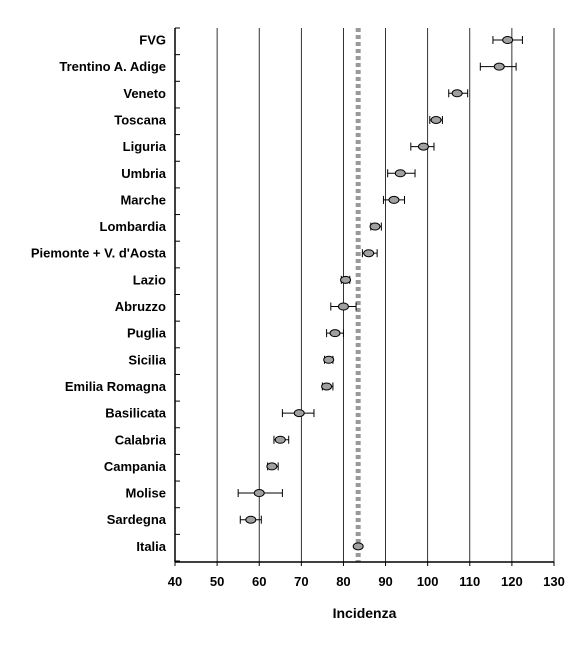 Image resolution: width=576 pixels, height=645 pixels. What do you see at coordinates (175, 581) in the screenshot?
I see `x-tick-label: 40` at bounding box center [175, 581].